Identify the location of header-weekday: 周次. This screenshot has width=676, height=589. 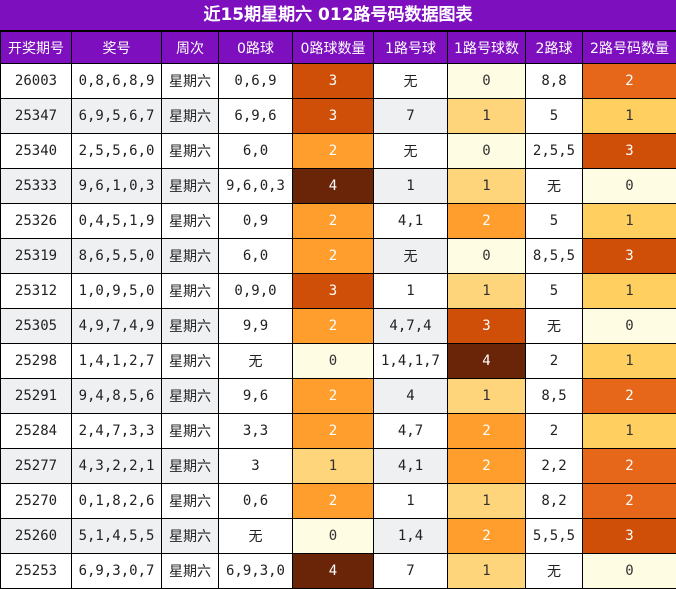
(190, 48).